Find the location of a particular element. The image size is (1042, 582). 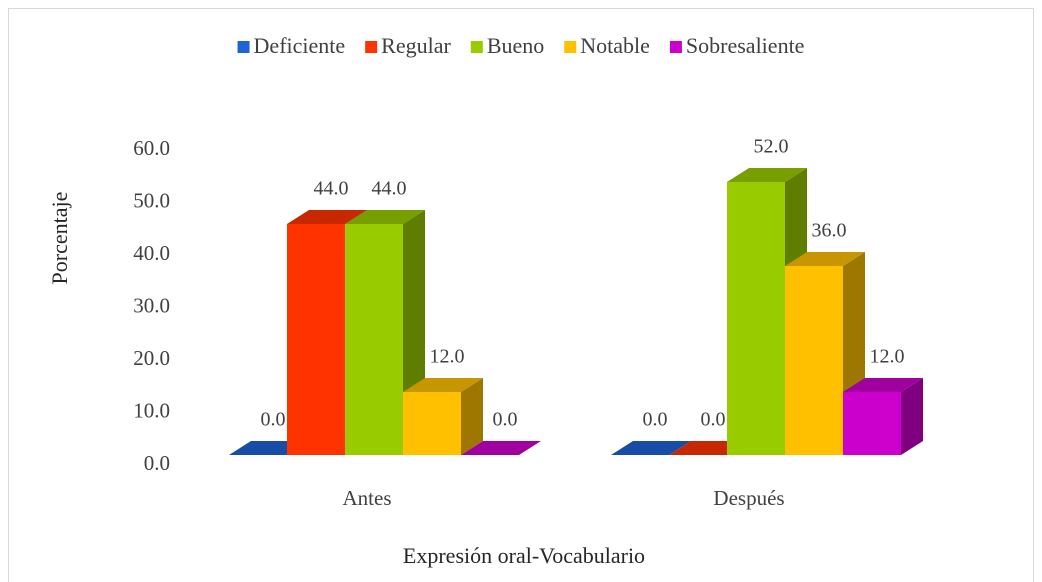

x-tick-label: Antes is located at coordinates (367, 498).